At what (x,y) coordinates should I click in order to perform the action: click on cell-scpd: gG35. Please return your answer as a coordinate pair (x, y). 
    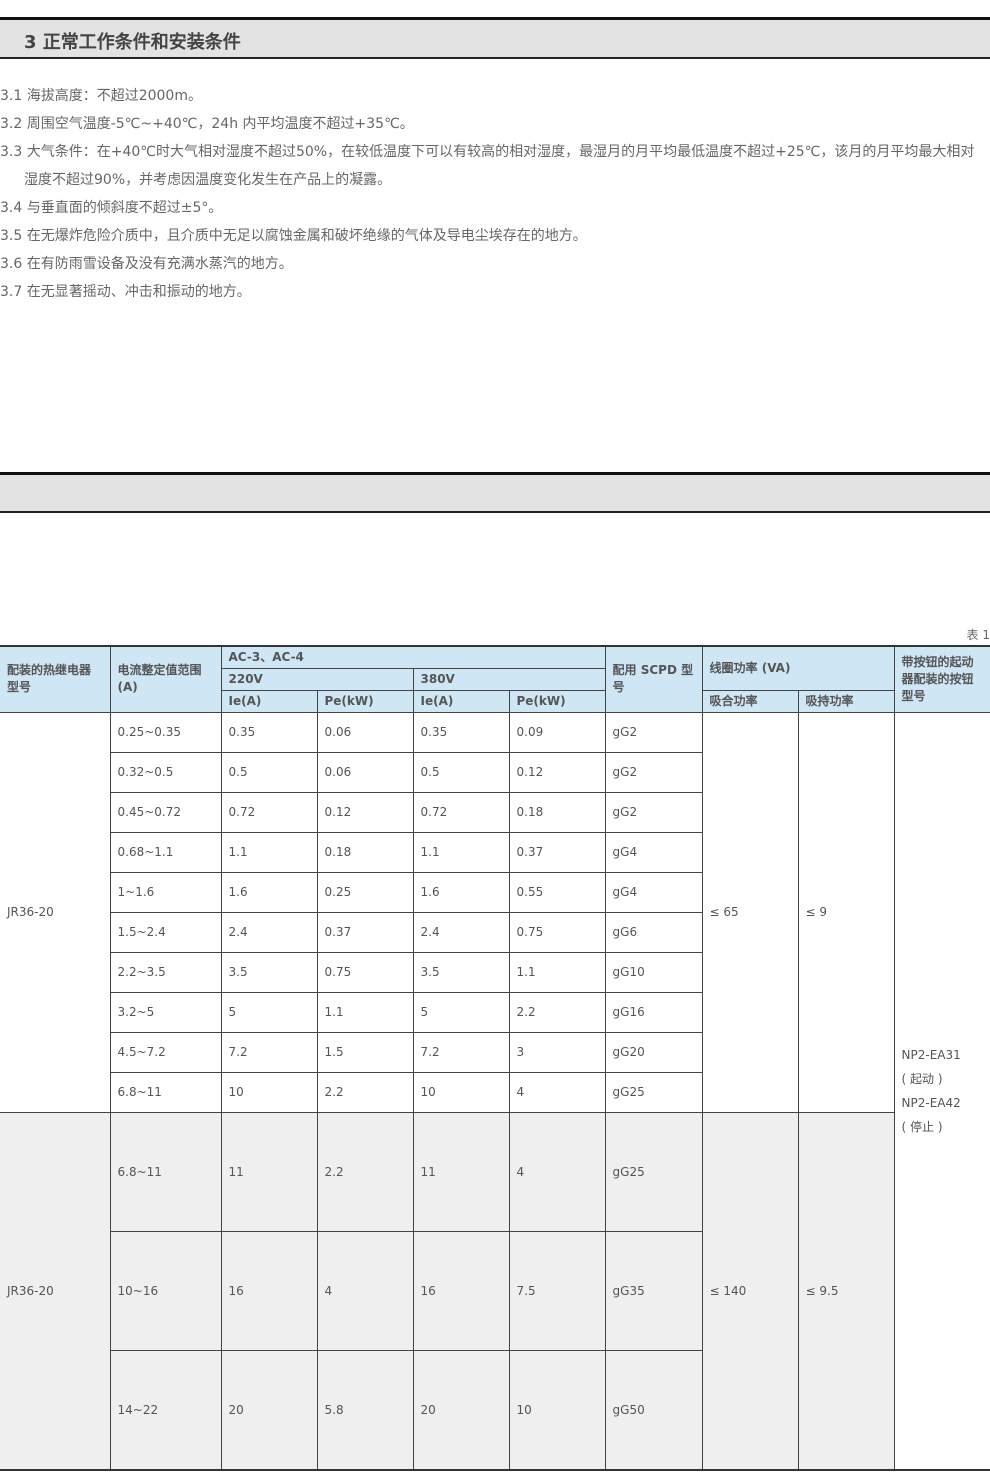
    Looking at the image, I should click on (653, 1290).